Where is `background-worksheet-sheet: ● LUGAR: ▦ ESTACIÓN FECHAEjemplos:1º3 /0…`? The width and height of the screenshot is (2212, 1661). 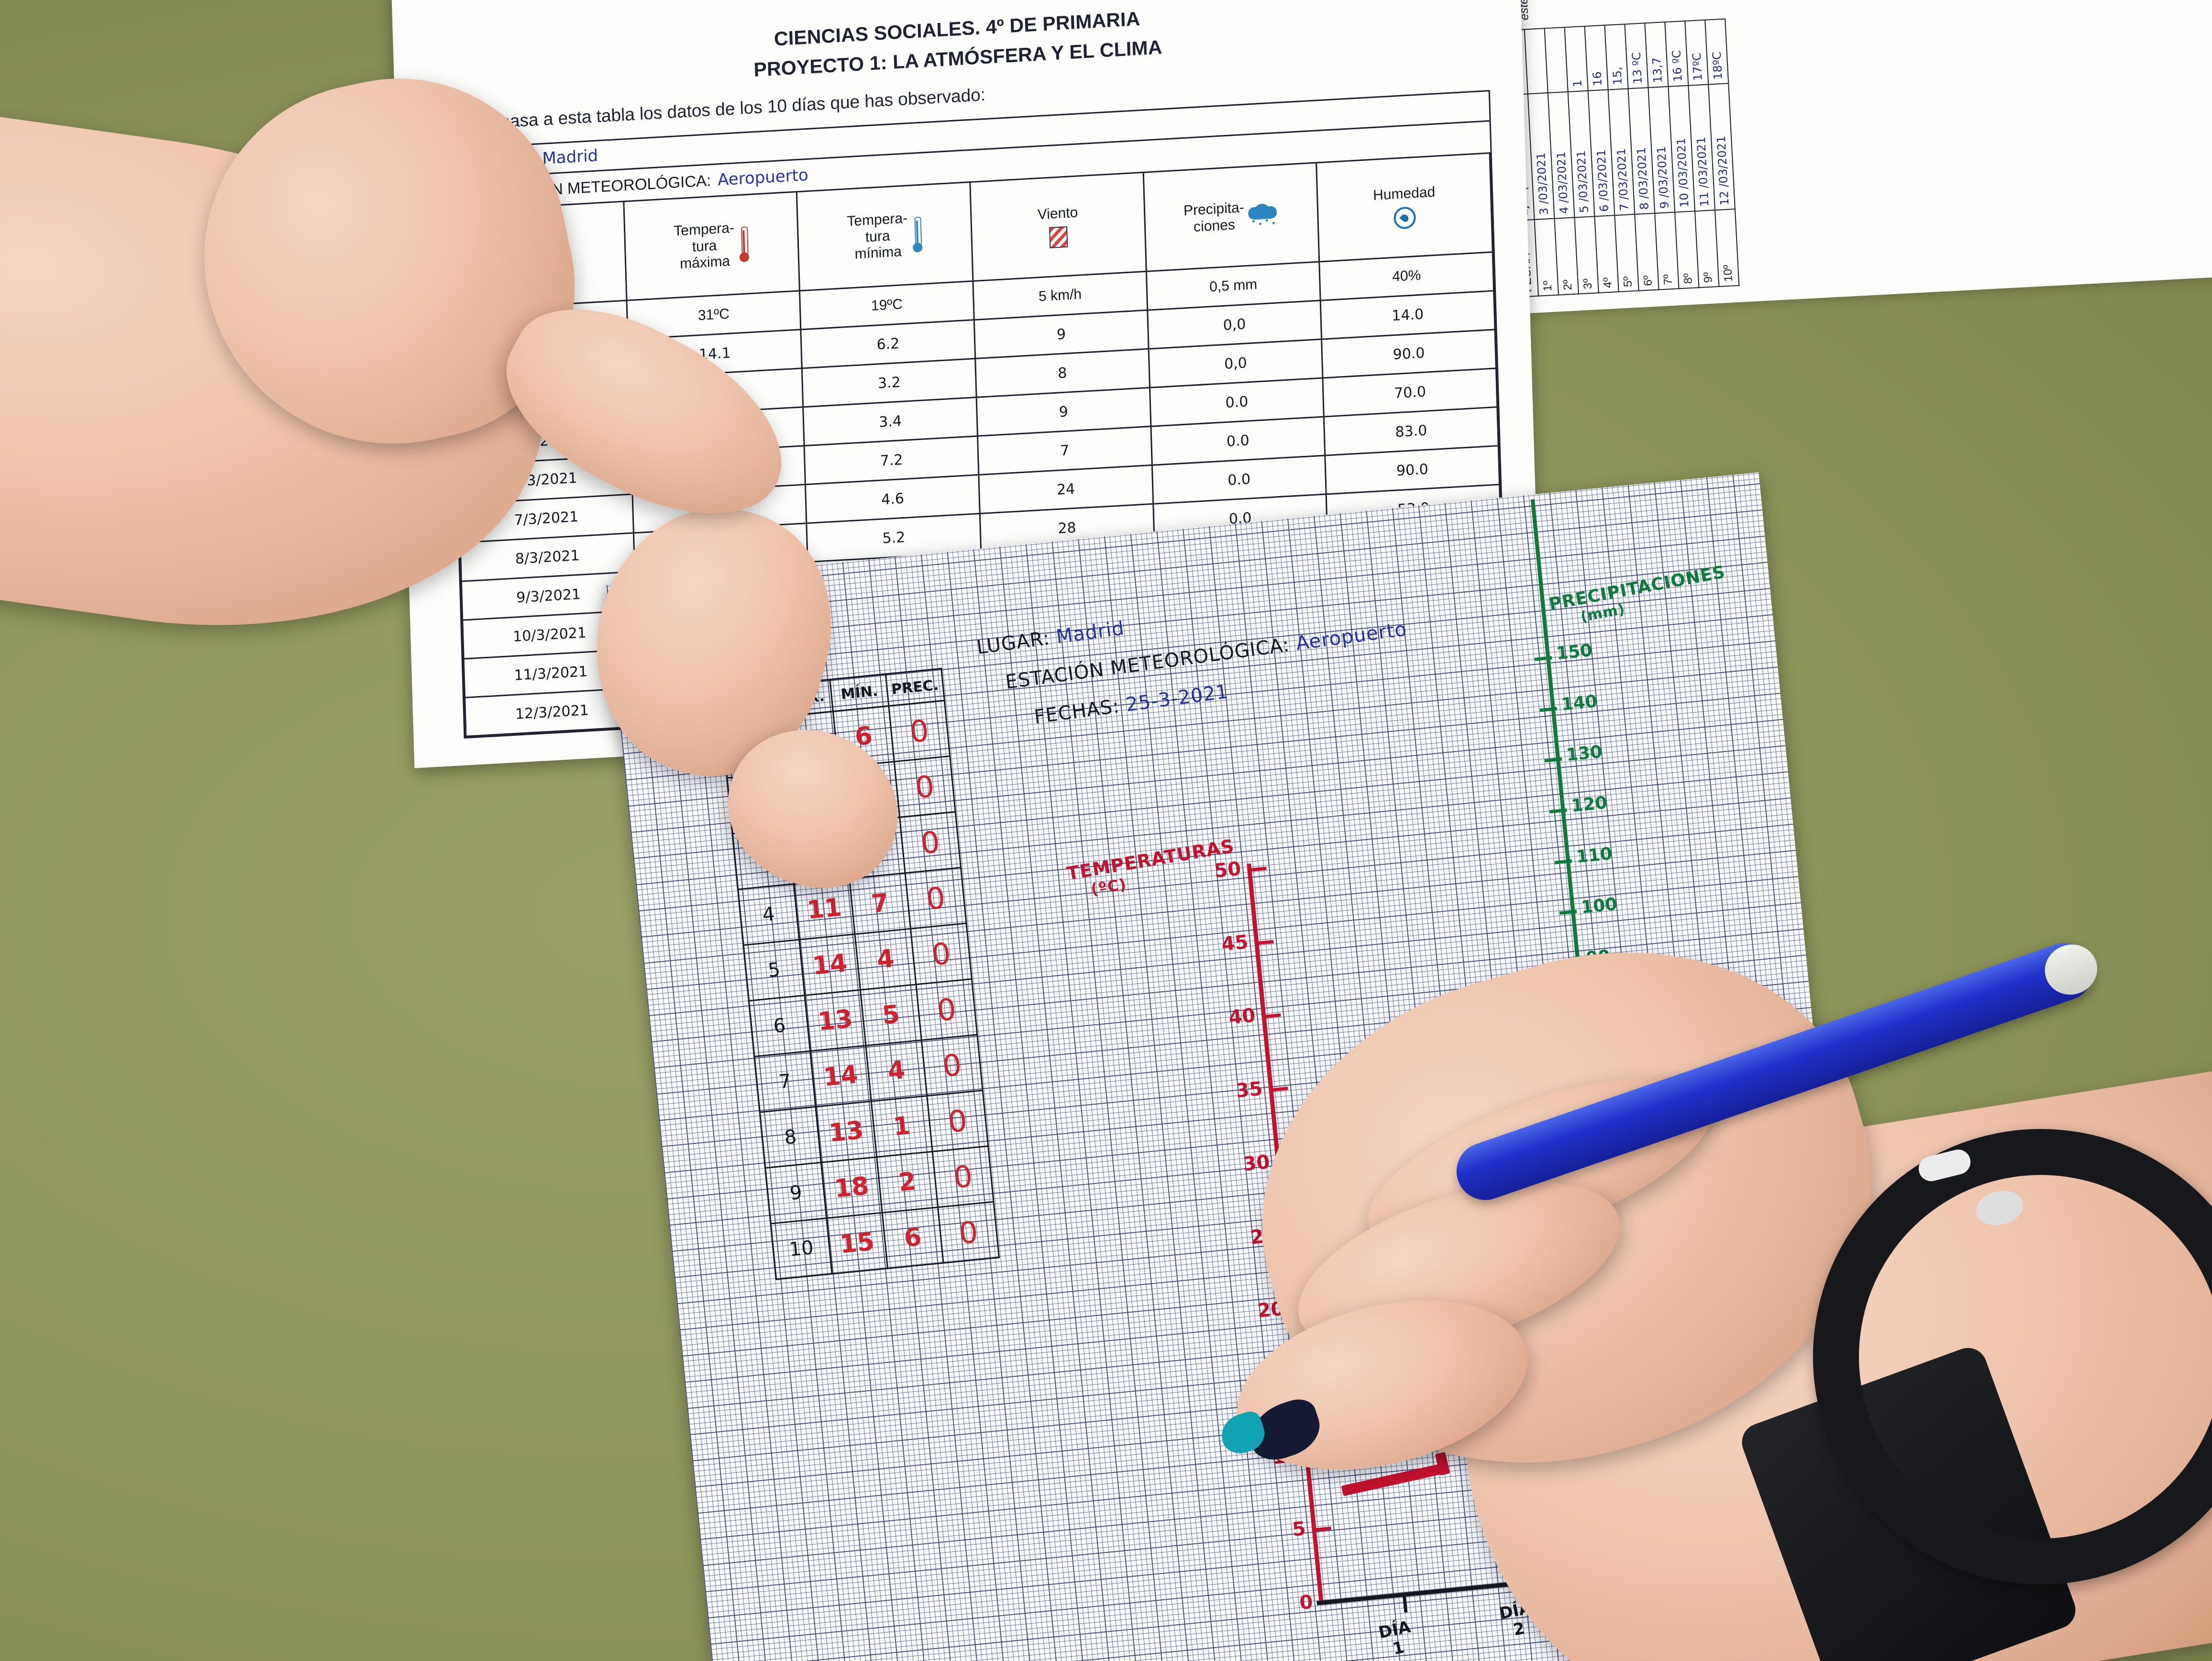 background-worksheet-sheet: ● LUGAR: ▦ ESTACIÓN FECHAEjemplos:1º3 /0… is located at coordinates (1819, 159).